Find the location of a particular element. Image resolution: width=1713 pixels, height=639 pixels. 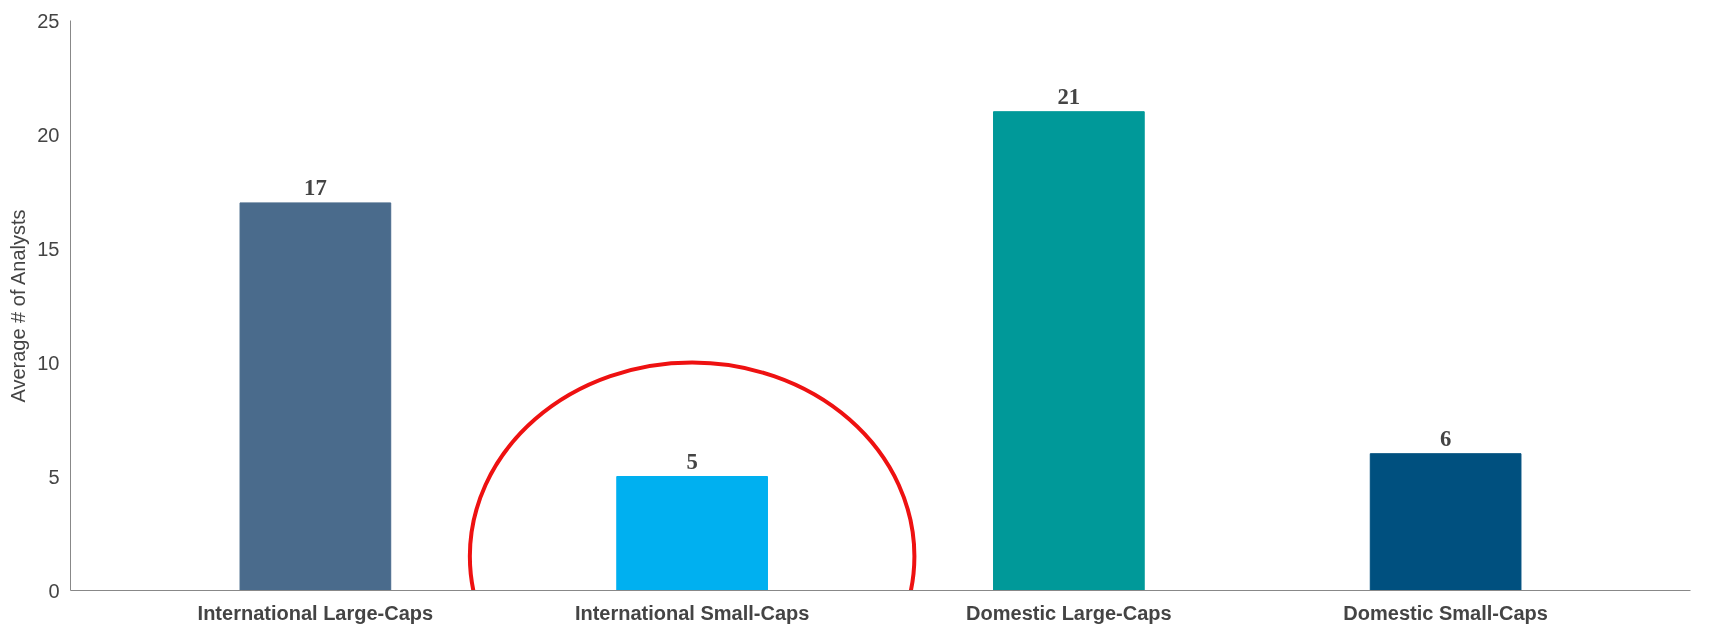

data-label: 21 is located at coordinates (1069, 96).